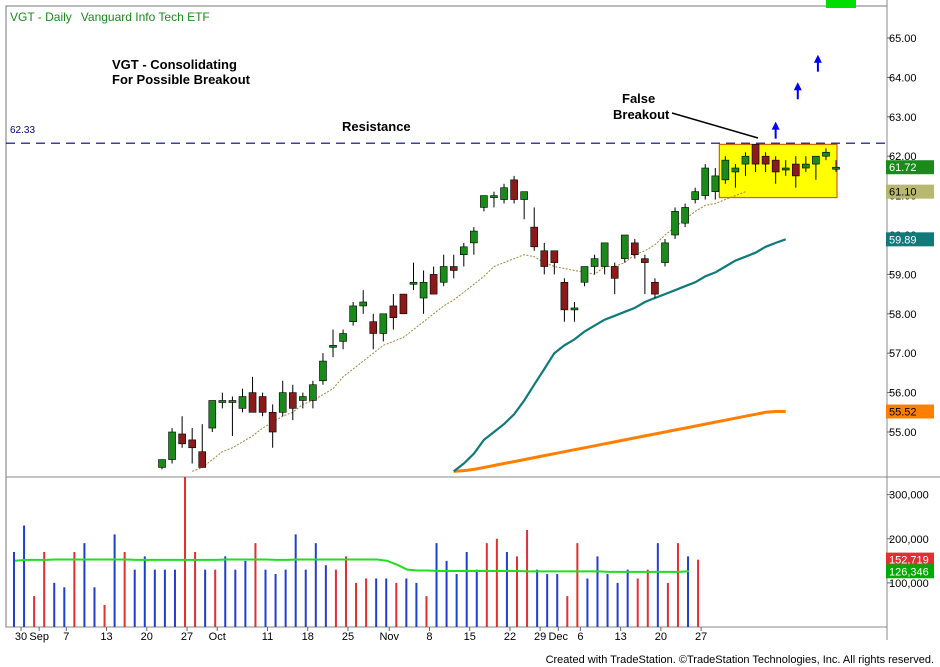 The image size is (940, 667). What do you see at coordinates (558, 637) in the screenshot?
I see `date-tick-label: Dec` at bounding box center [558, 637].